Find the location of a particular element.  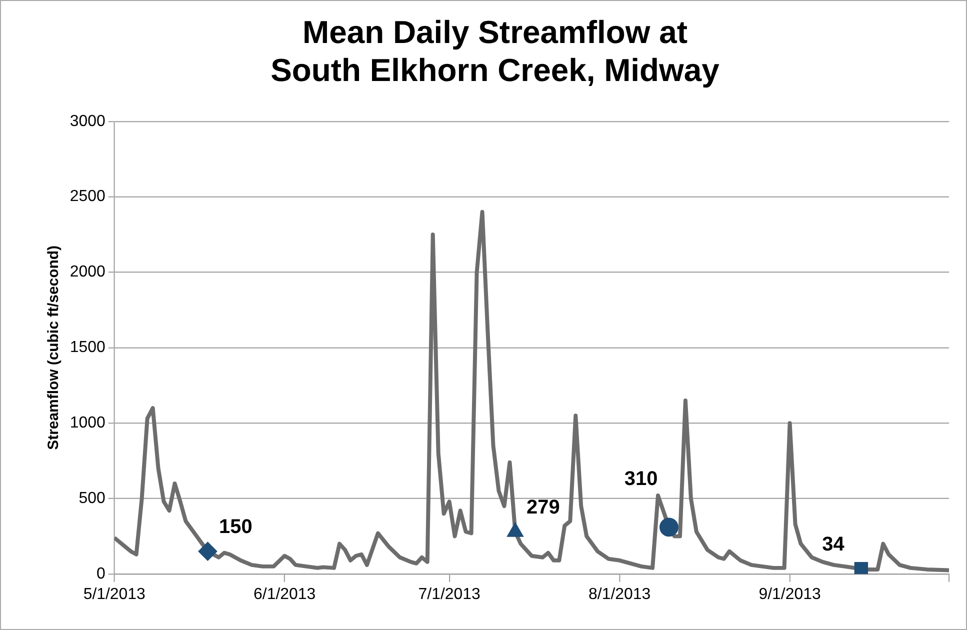

x-tick-label: 6/1/2013 is located at coordinates (285, 594).